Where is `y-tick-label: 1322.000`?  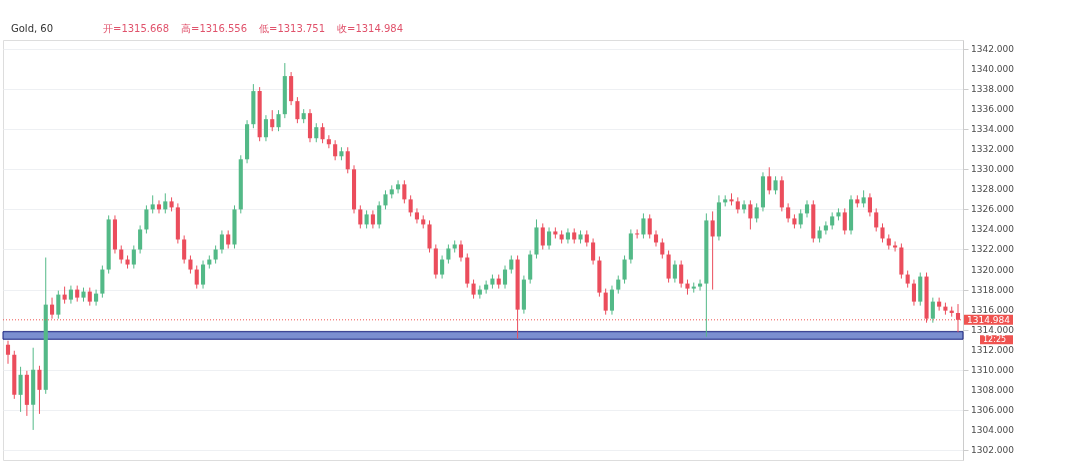
y-tick-label: 1322.000 is located at coordinates (993, 249).